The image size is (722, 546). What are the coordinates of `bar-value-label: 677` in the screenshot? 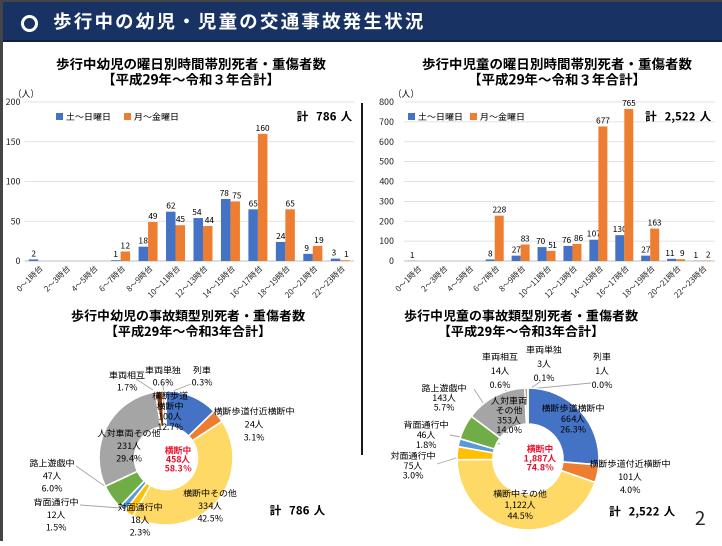 It's located at (603, 120).